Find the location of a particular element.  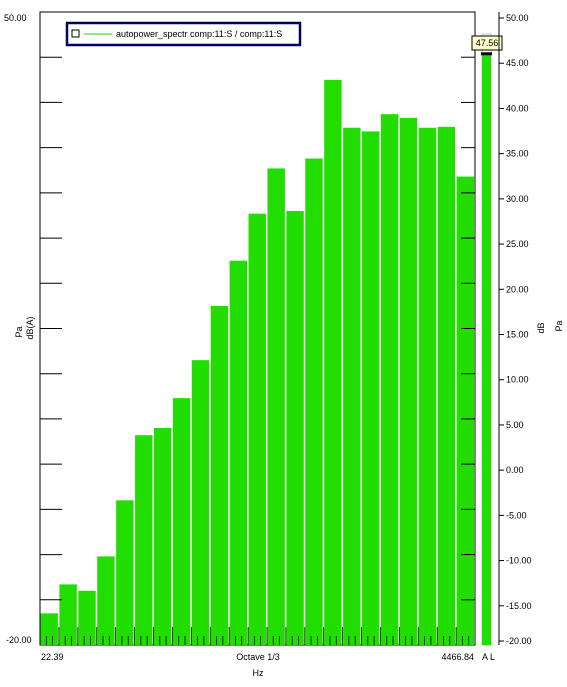

left-axis-top-label: 50.00 is located at coordinates (15, 18).